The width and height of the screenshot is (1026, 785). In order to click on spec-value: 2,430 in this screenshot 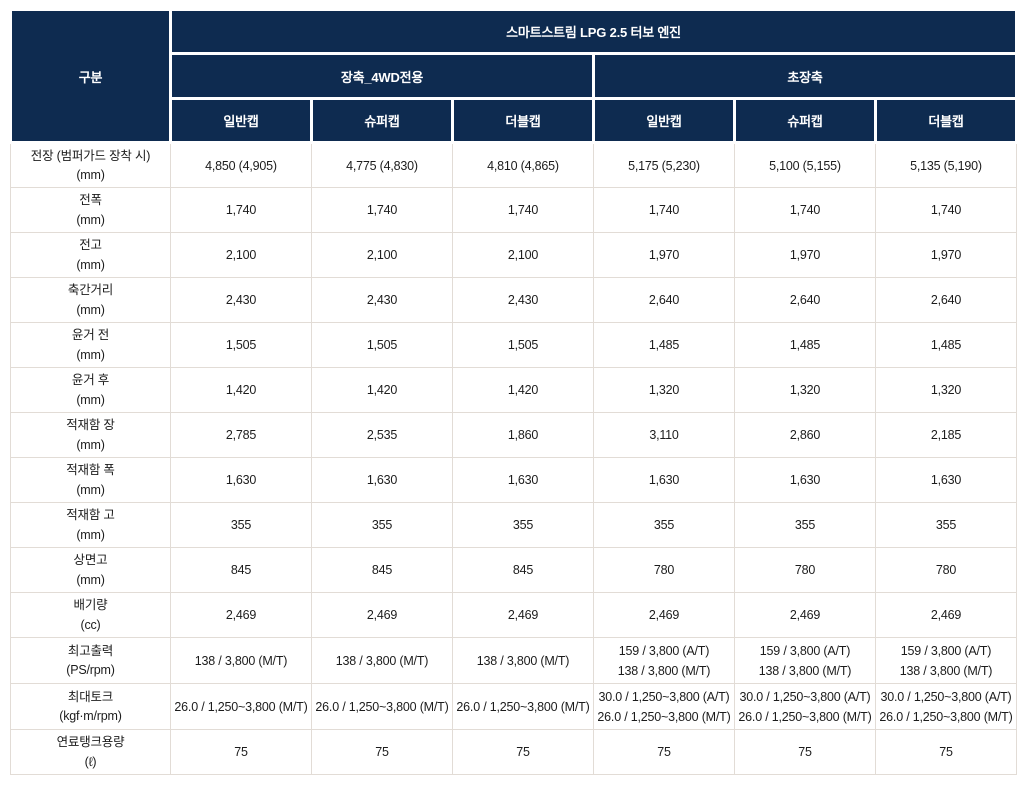, I will do `click(382, 300)`.